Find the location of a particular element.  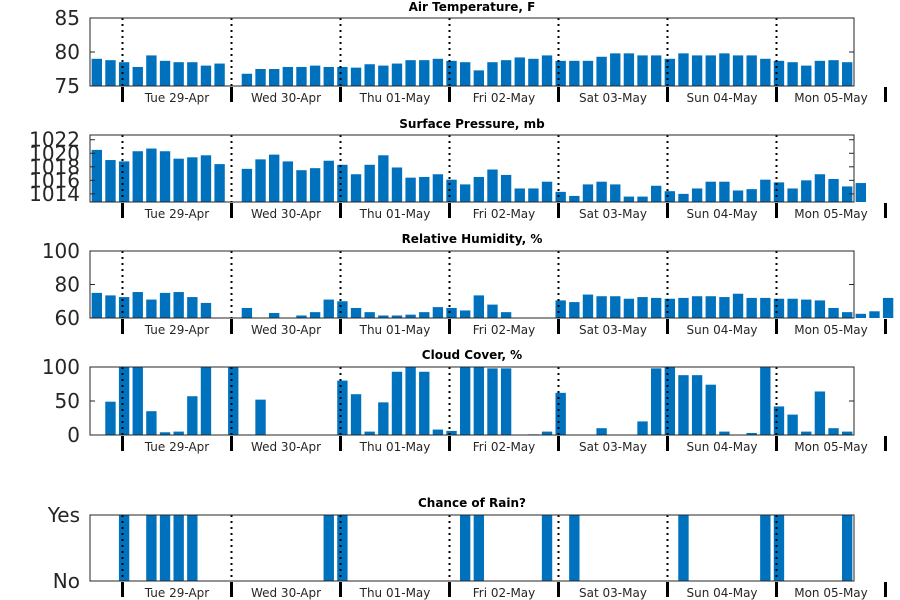

chance-of-rain-ytick-label: Yes is located at coordinates (63, 515).